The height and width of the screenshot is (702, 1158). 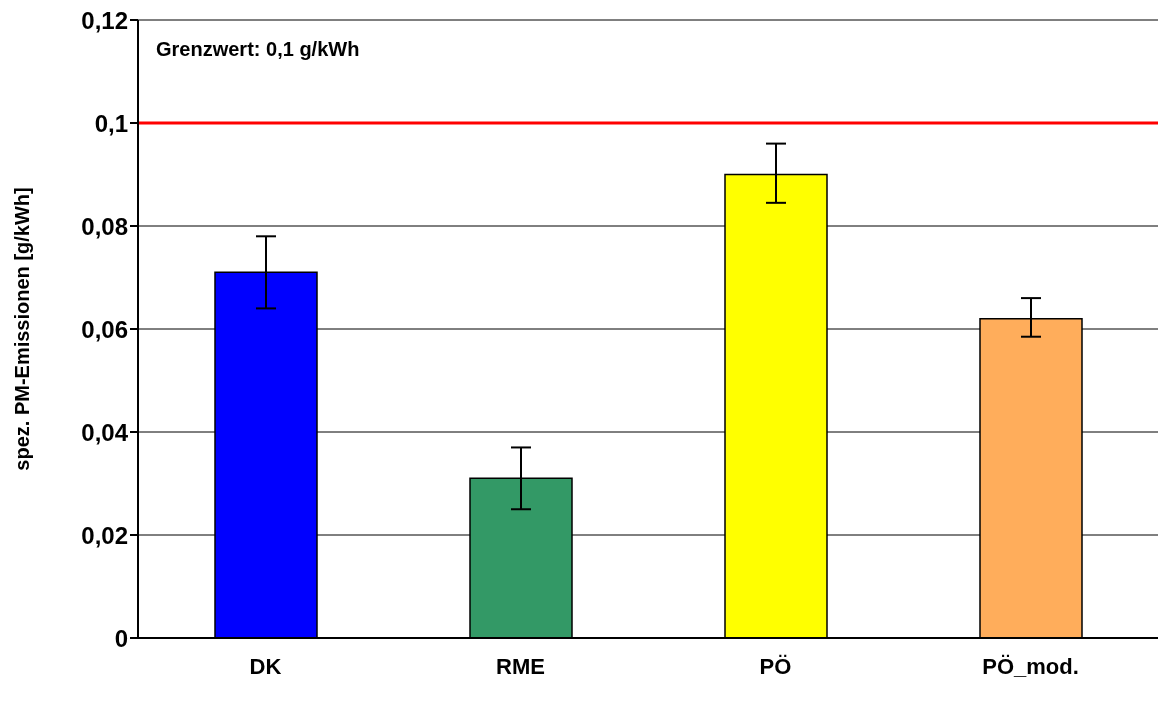 What do you see at coordinates (22, 329) in the screenshot?
I see `y-axis-title: spez. PM-Emissionen [g/kWh]` at bounding box center [22, 329].